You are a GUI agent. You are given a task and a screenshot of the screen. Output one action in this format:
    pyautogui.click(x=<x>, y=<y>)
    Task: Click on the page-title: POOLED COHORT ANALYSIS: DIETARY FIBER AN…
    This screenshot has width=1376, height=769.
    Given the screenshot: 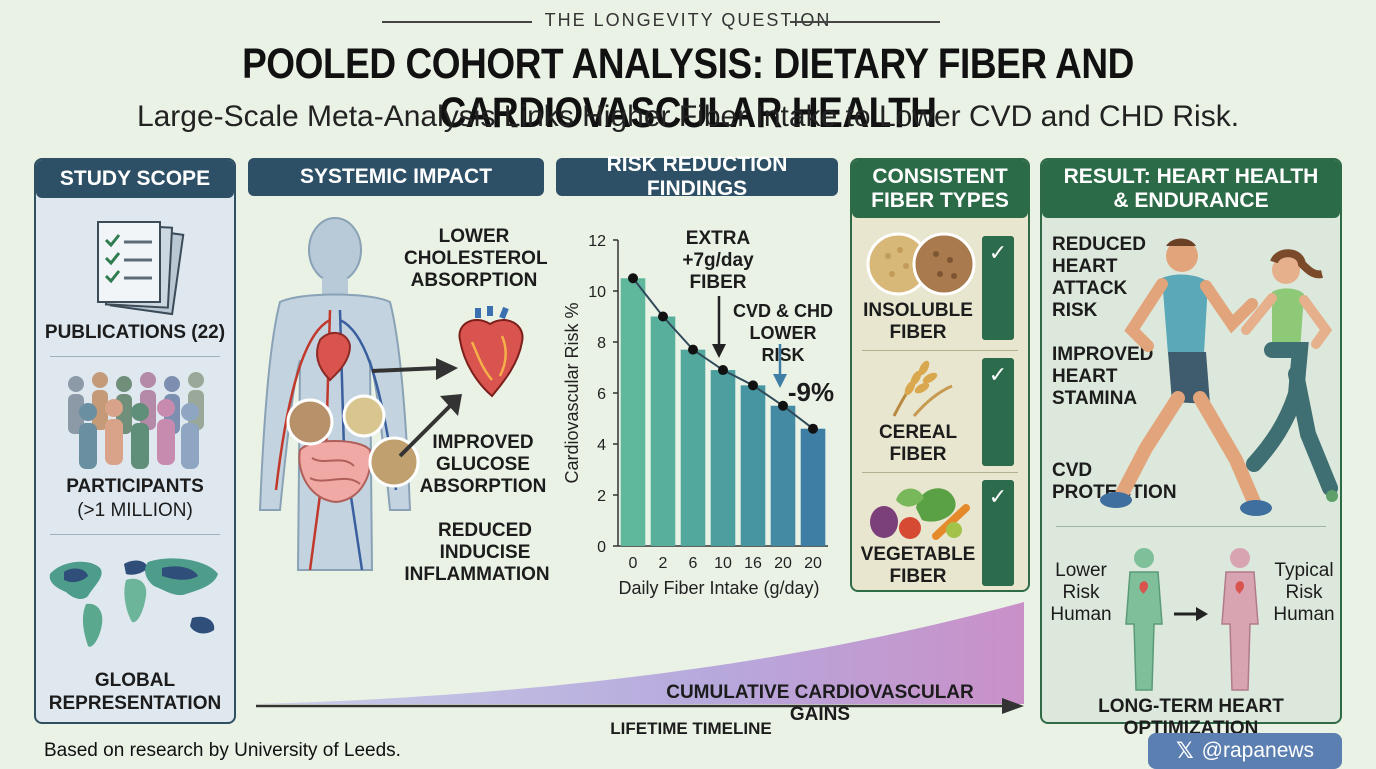 What is the action you would take?
    pyautogui.click(x=688, y=88)
    